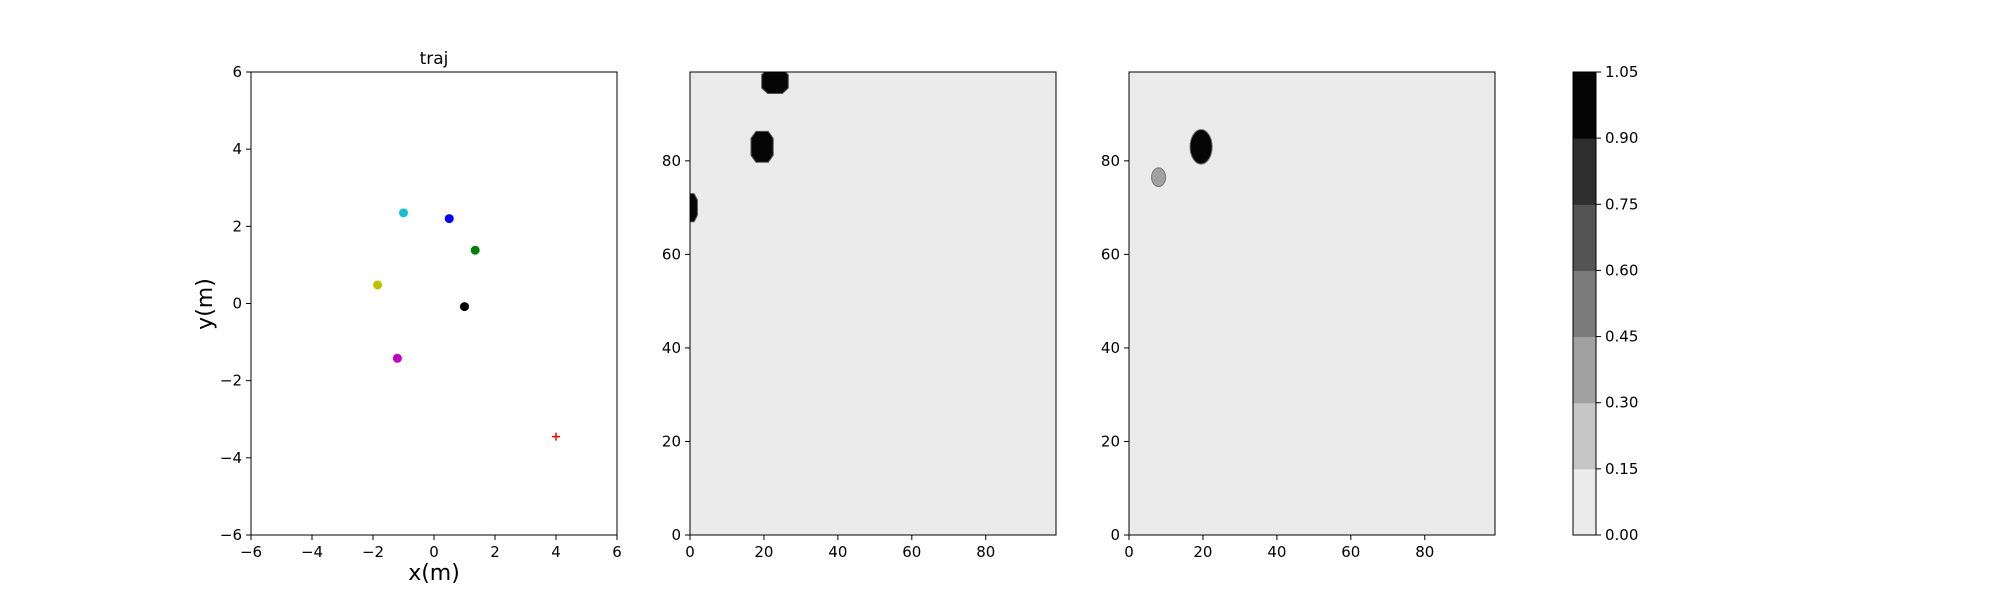 The height and width of the screenshot is (600, 2000). What do you see at coordinates (466, 324) in the screenshot?
I see `scatter-points` at bounding box center [466, 324].